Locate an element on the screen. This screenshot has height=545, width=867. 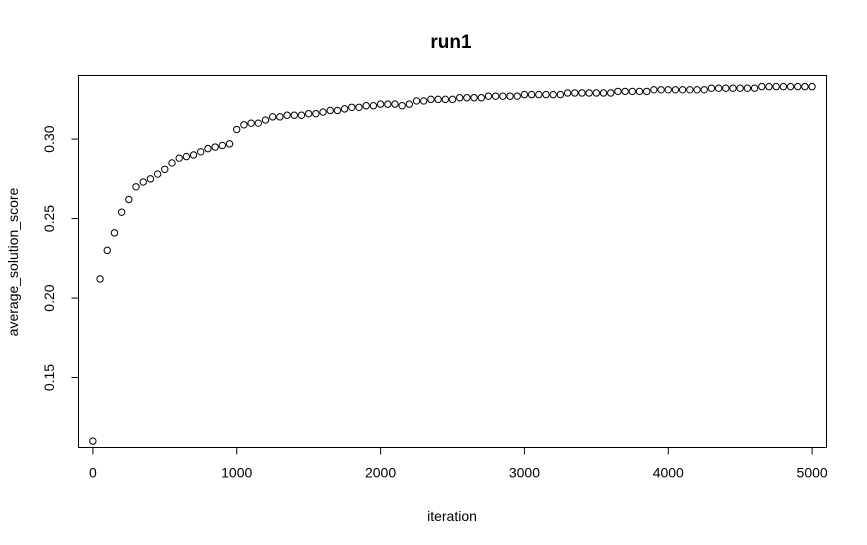
x-axis: 0 1000 2000 3000 4000 5000 is located at coordinates (458, 464).